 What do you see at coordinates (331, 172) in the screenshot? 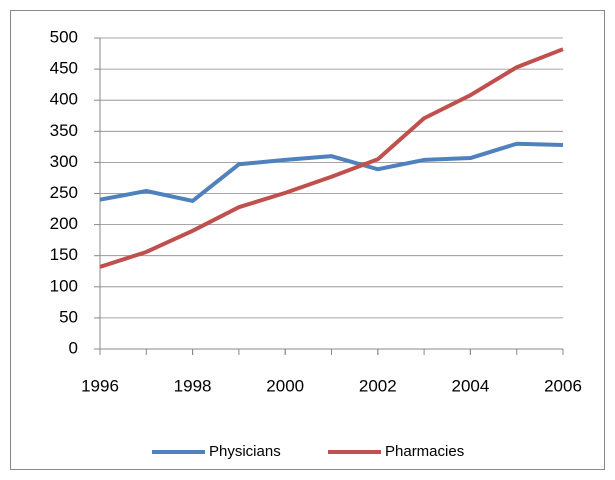
I see `series-line` at bounding box center [331, 172].